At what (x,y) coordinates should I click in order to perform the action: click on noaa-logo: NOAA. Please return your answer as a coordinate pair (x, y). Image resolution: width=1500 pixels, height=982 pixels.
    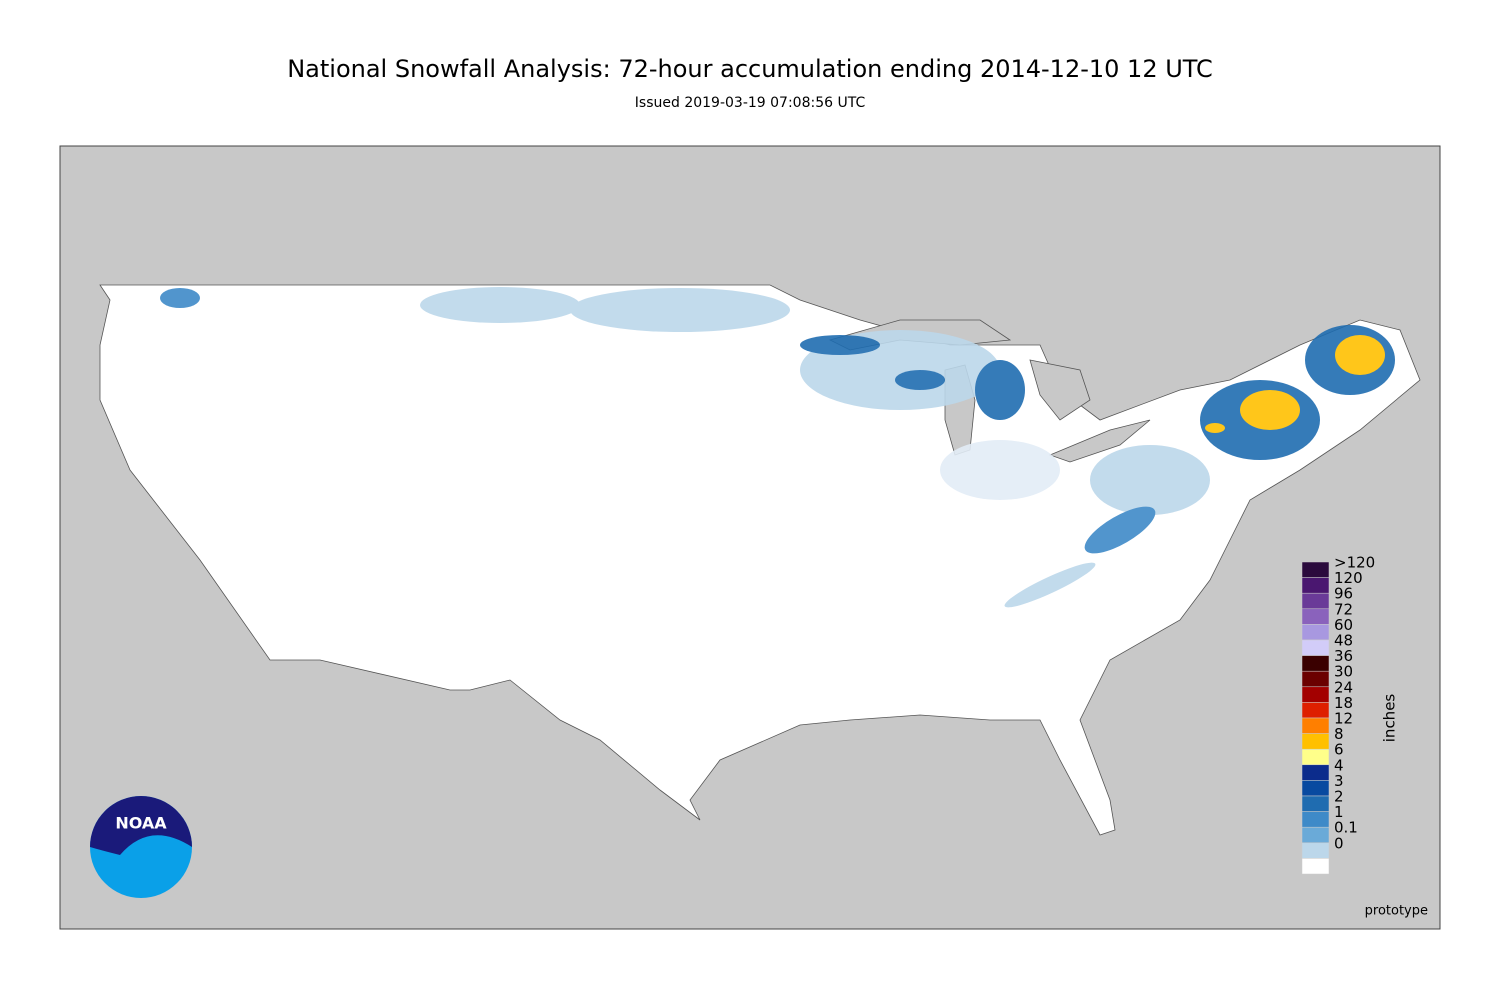
    Looking at the image, I should click on (141, 847).